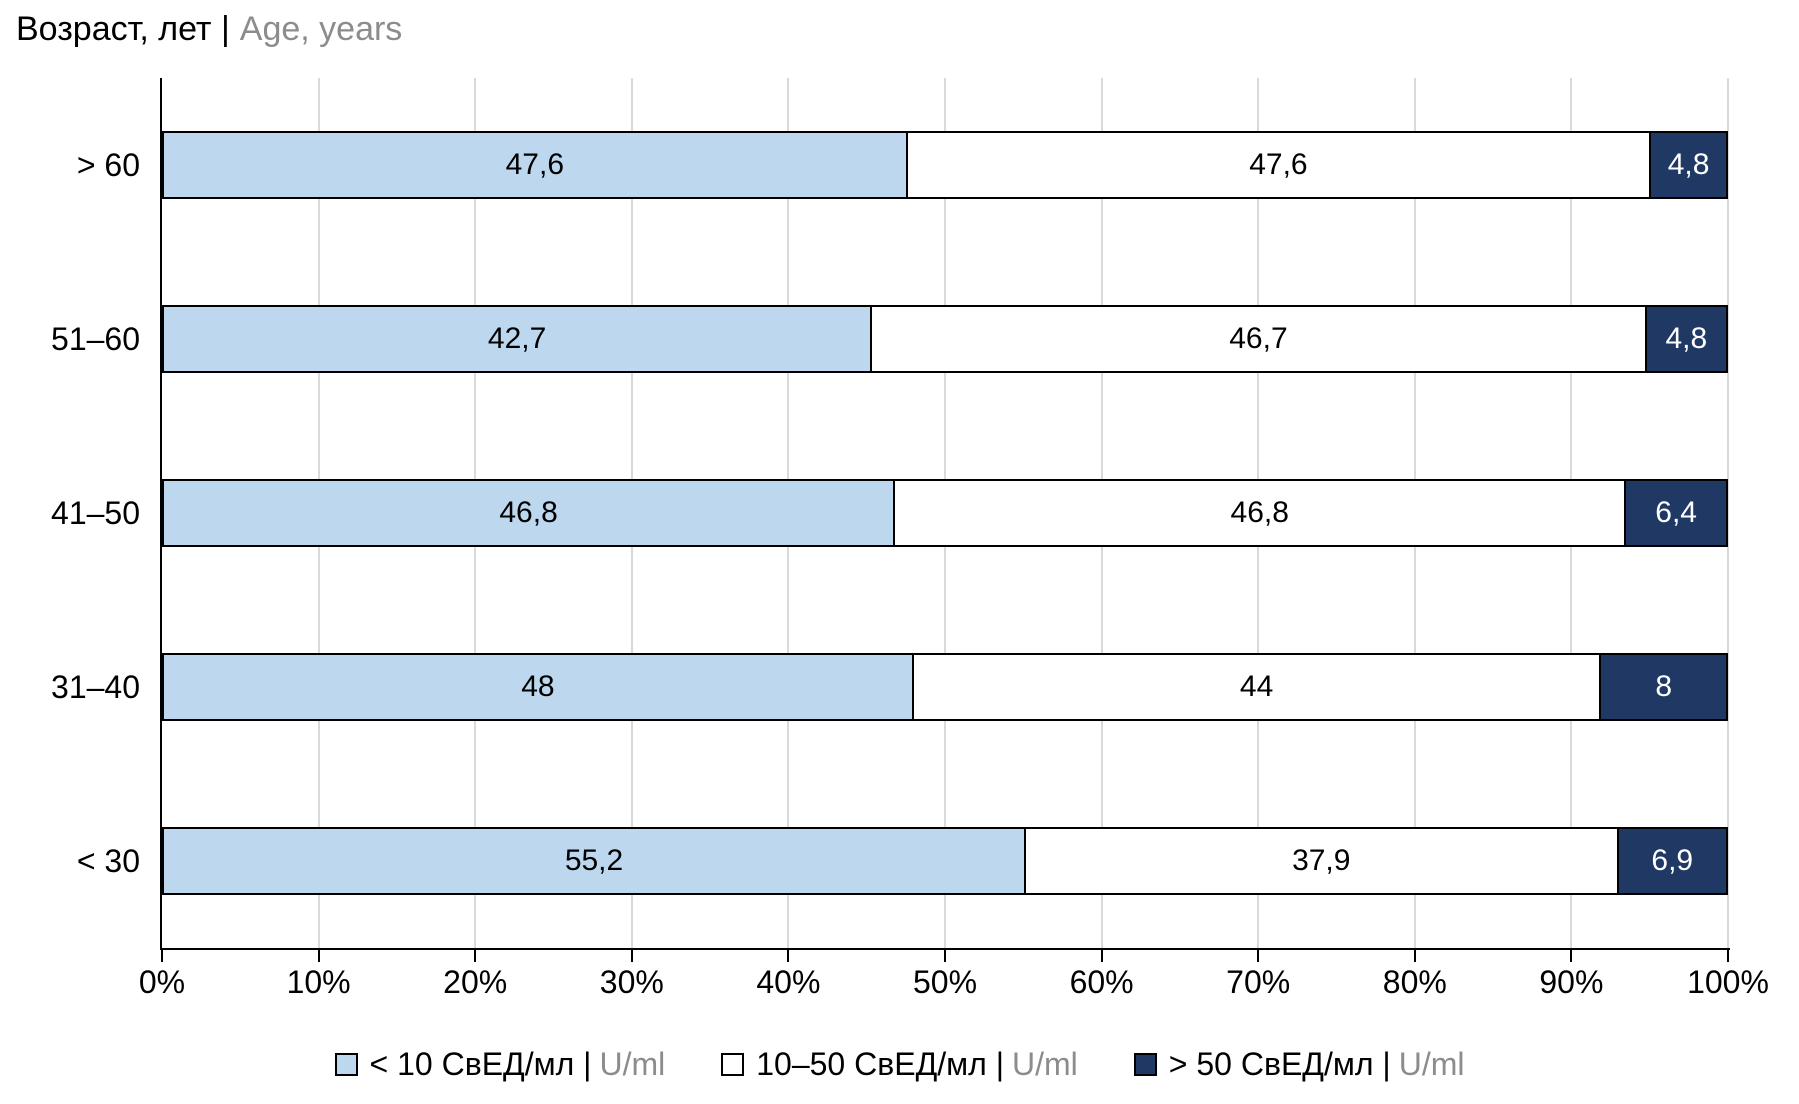  I want to click on bar-value-label: 6,9, so click(1672, 860).